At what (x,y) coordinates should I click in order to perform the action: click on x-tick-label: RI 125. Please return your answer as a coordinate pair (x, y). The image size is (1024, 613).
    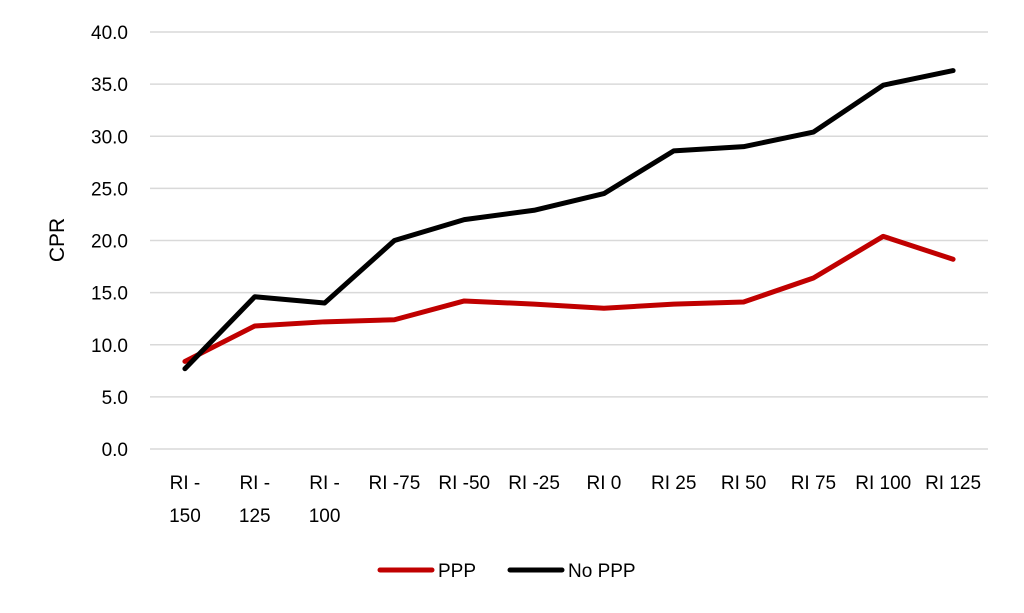
    Looking at the image, I should click on (953, 483).